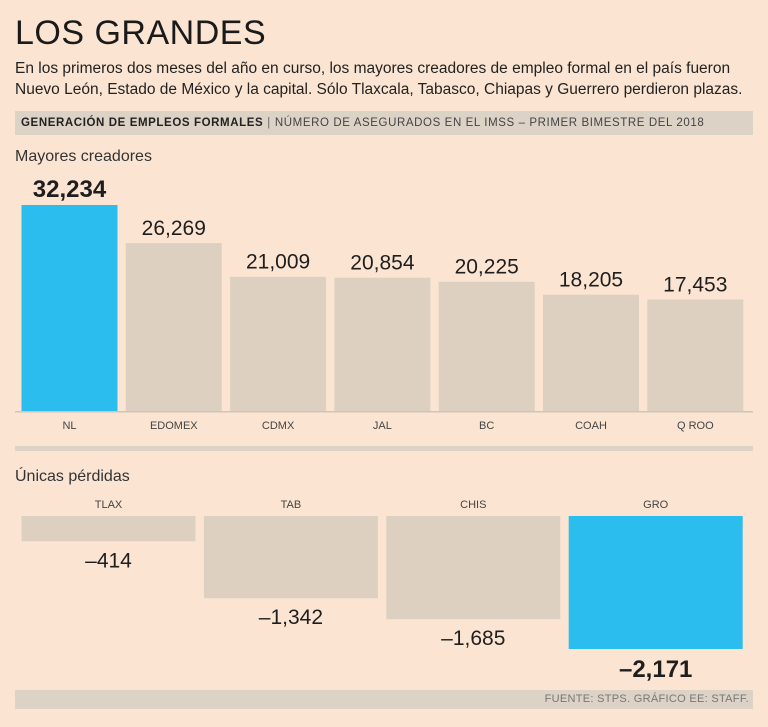 The height and width of the screenshot is (727, 768). Describe the element at coordinates (486, 426) in the screenshot. I see `x-tick-label: BC` at that location.